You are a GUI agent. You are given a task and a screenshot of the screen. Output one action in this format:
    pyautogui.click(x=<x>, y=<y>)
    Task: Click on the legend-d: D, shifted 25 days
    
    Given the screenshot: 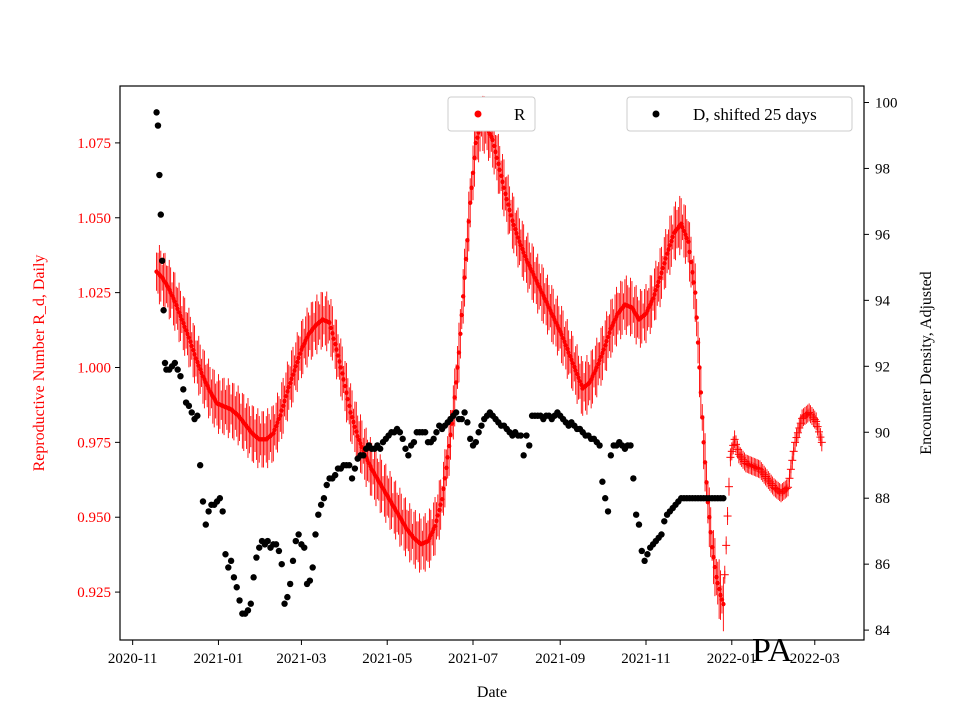 What is the action you would take?
    pyautogui.click(x=739, y=114)
    